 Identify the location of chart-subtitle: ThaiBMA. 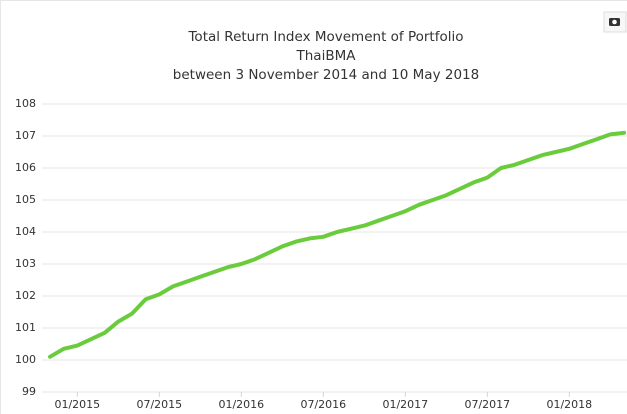
(326, 56).